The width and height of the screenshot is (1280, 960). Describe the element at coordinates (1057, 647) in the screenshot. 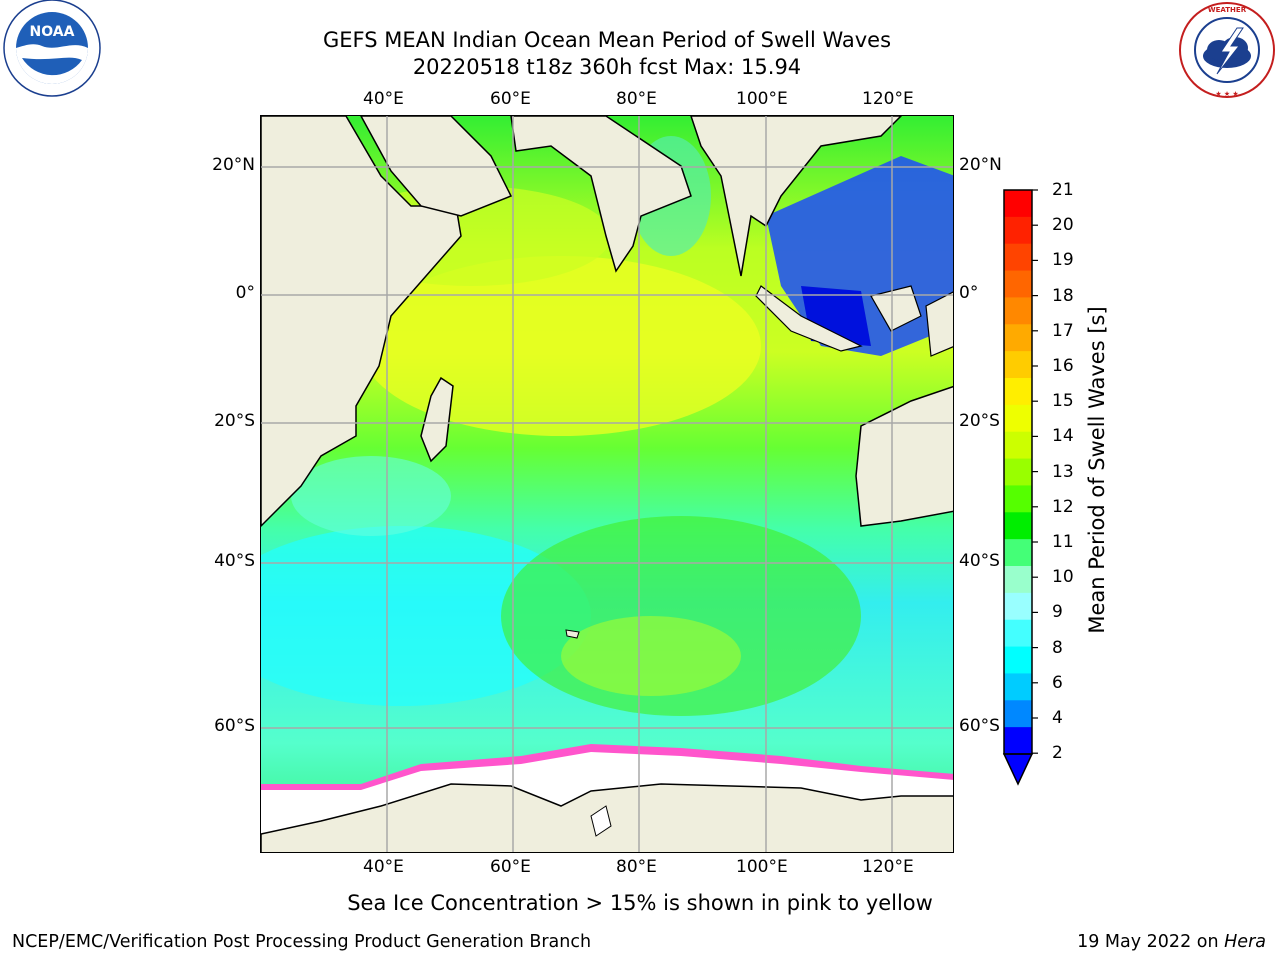

I see `colorbar-tick-label: 8` at that location.